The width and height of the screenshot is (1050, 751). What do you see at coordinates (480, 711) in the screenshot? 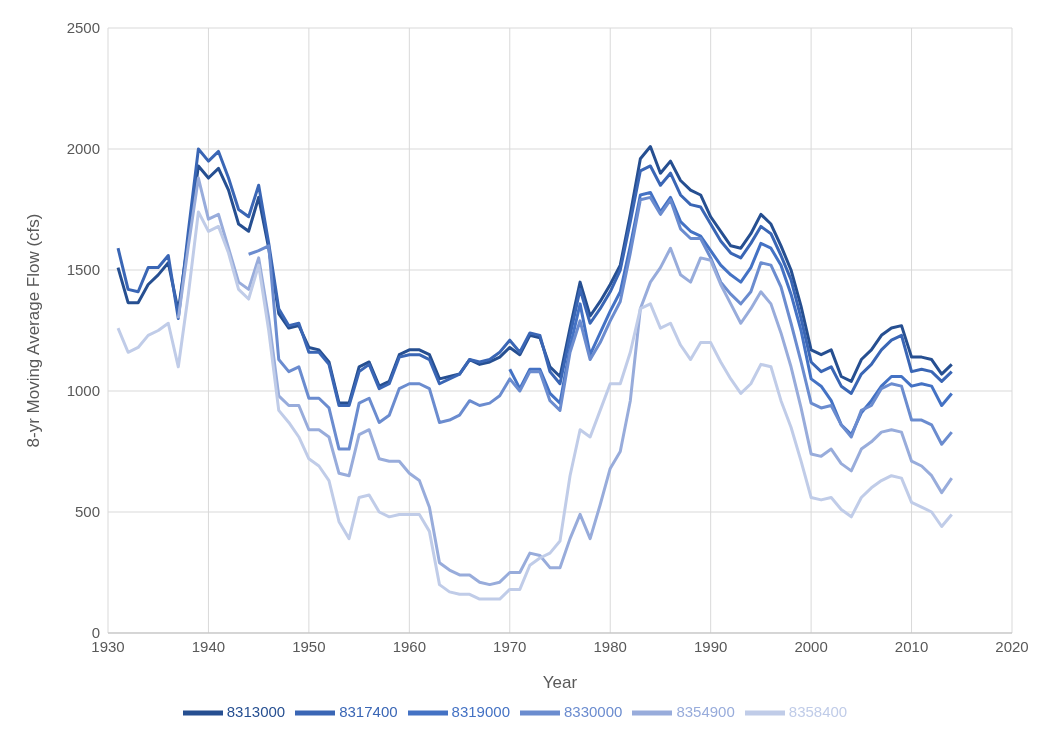
I see `legend-label: 8319000` at bounding box center [480, 711].